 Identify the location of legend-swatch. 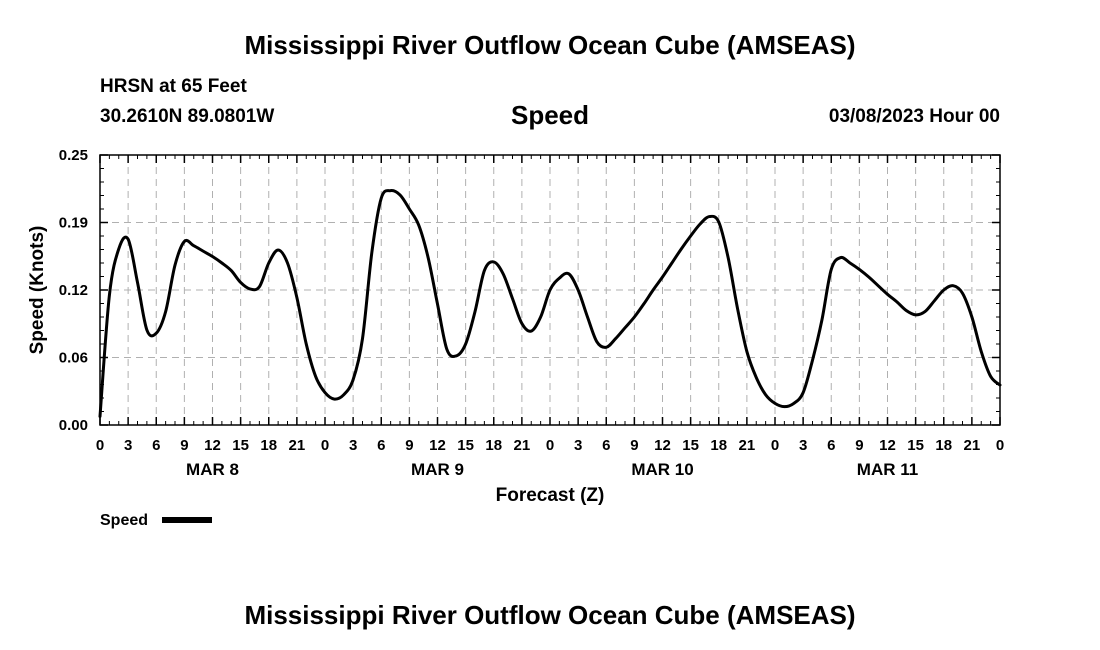
(187, 520).